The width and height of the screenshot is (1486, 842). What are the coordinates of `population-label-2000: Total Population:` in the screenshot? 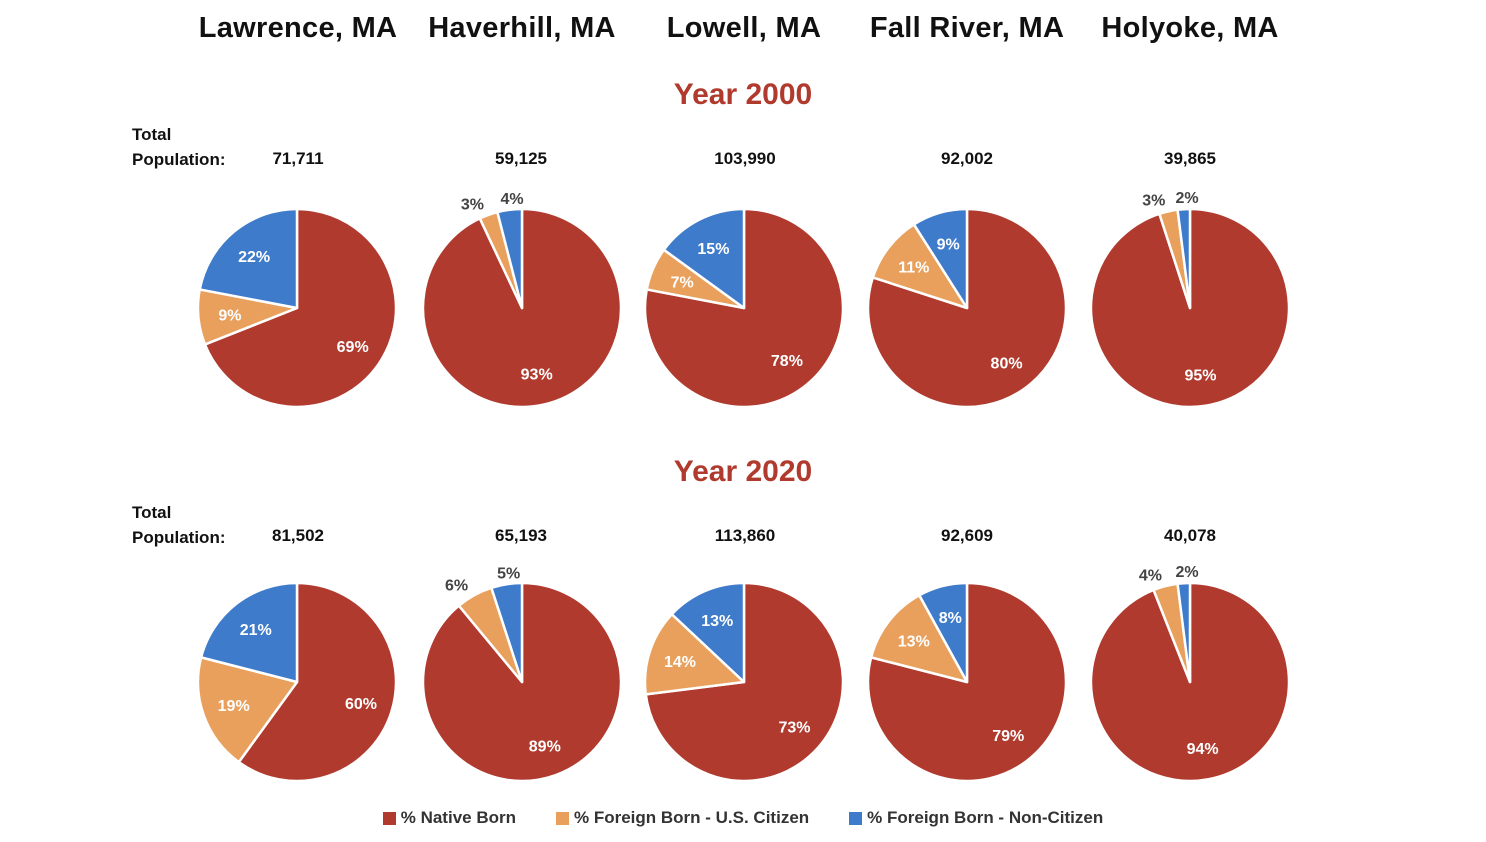 It's located at (178, 147).